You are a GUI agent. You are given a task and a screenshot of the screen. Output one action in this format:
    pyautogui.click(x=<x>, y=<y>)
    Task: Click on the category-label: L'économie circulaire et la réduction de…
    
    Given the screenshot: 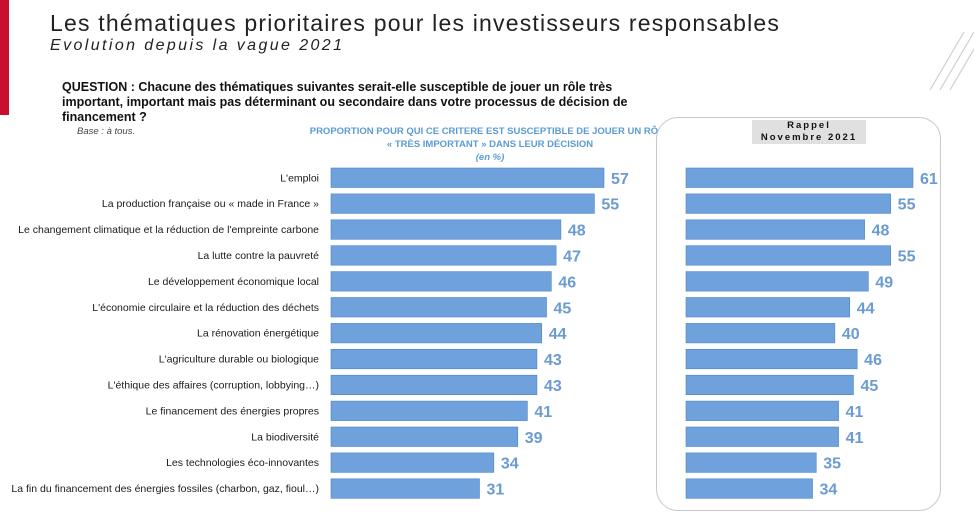 What is the action you would take?
    pyautogui.click(x=205, y=308)
    